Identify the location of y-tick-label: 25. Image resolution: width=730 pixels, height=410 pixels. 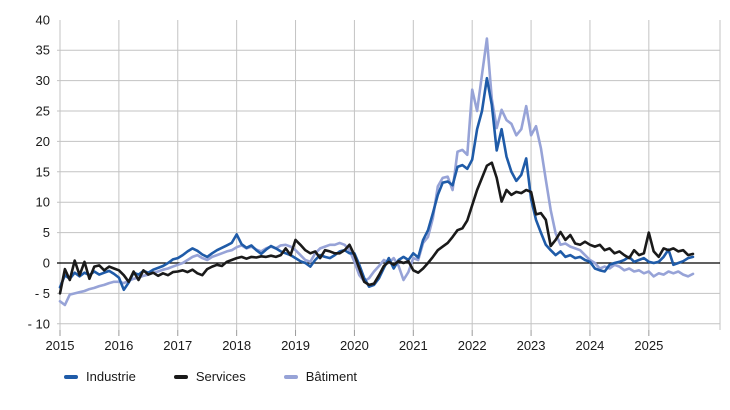
(43, 111).